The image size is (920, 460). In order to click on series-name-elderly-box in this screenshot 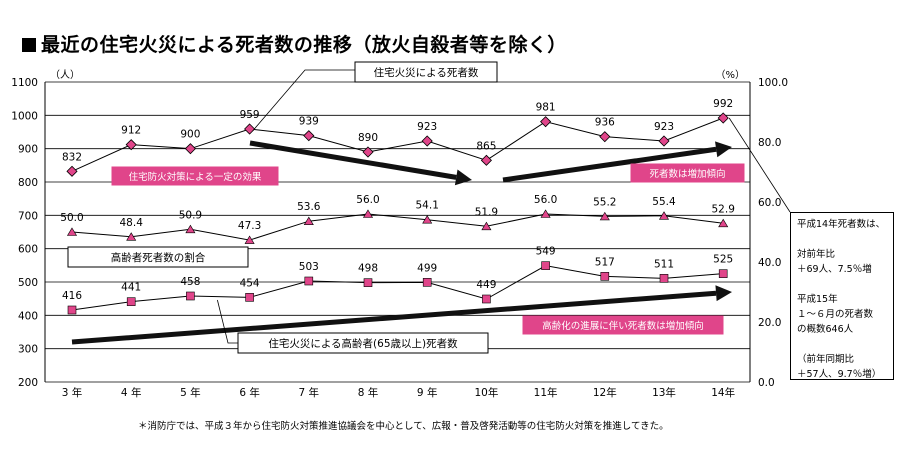, I will do `click(363, 343)`.